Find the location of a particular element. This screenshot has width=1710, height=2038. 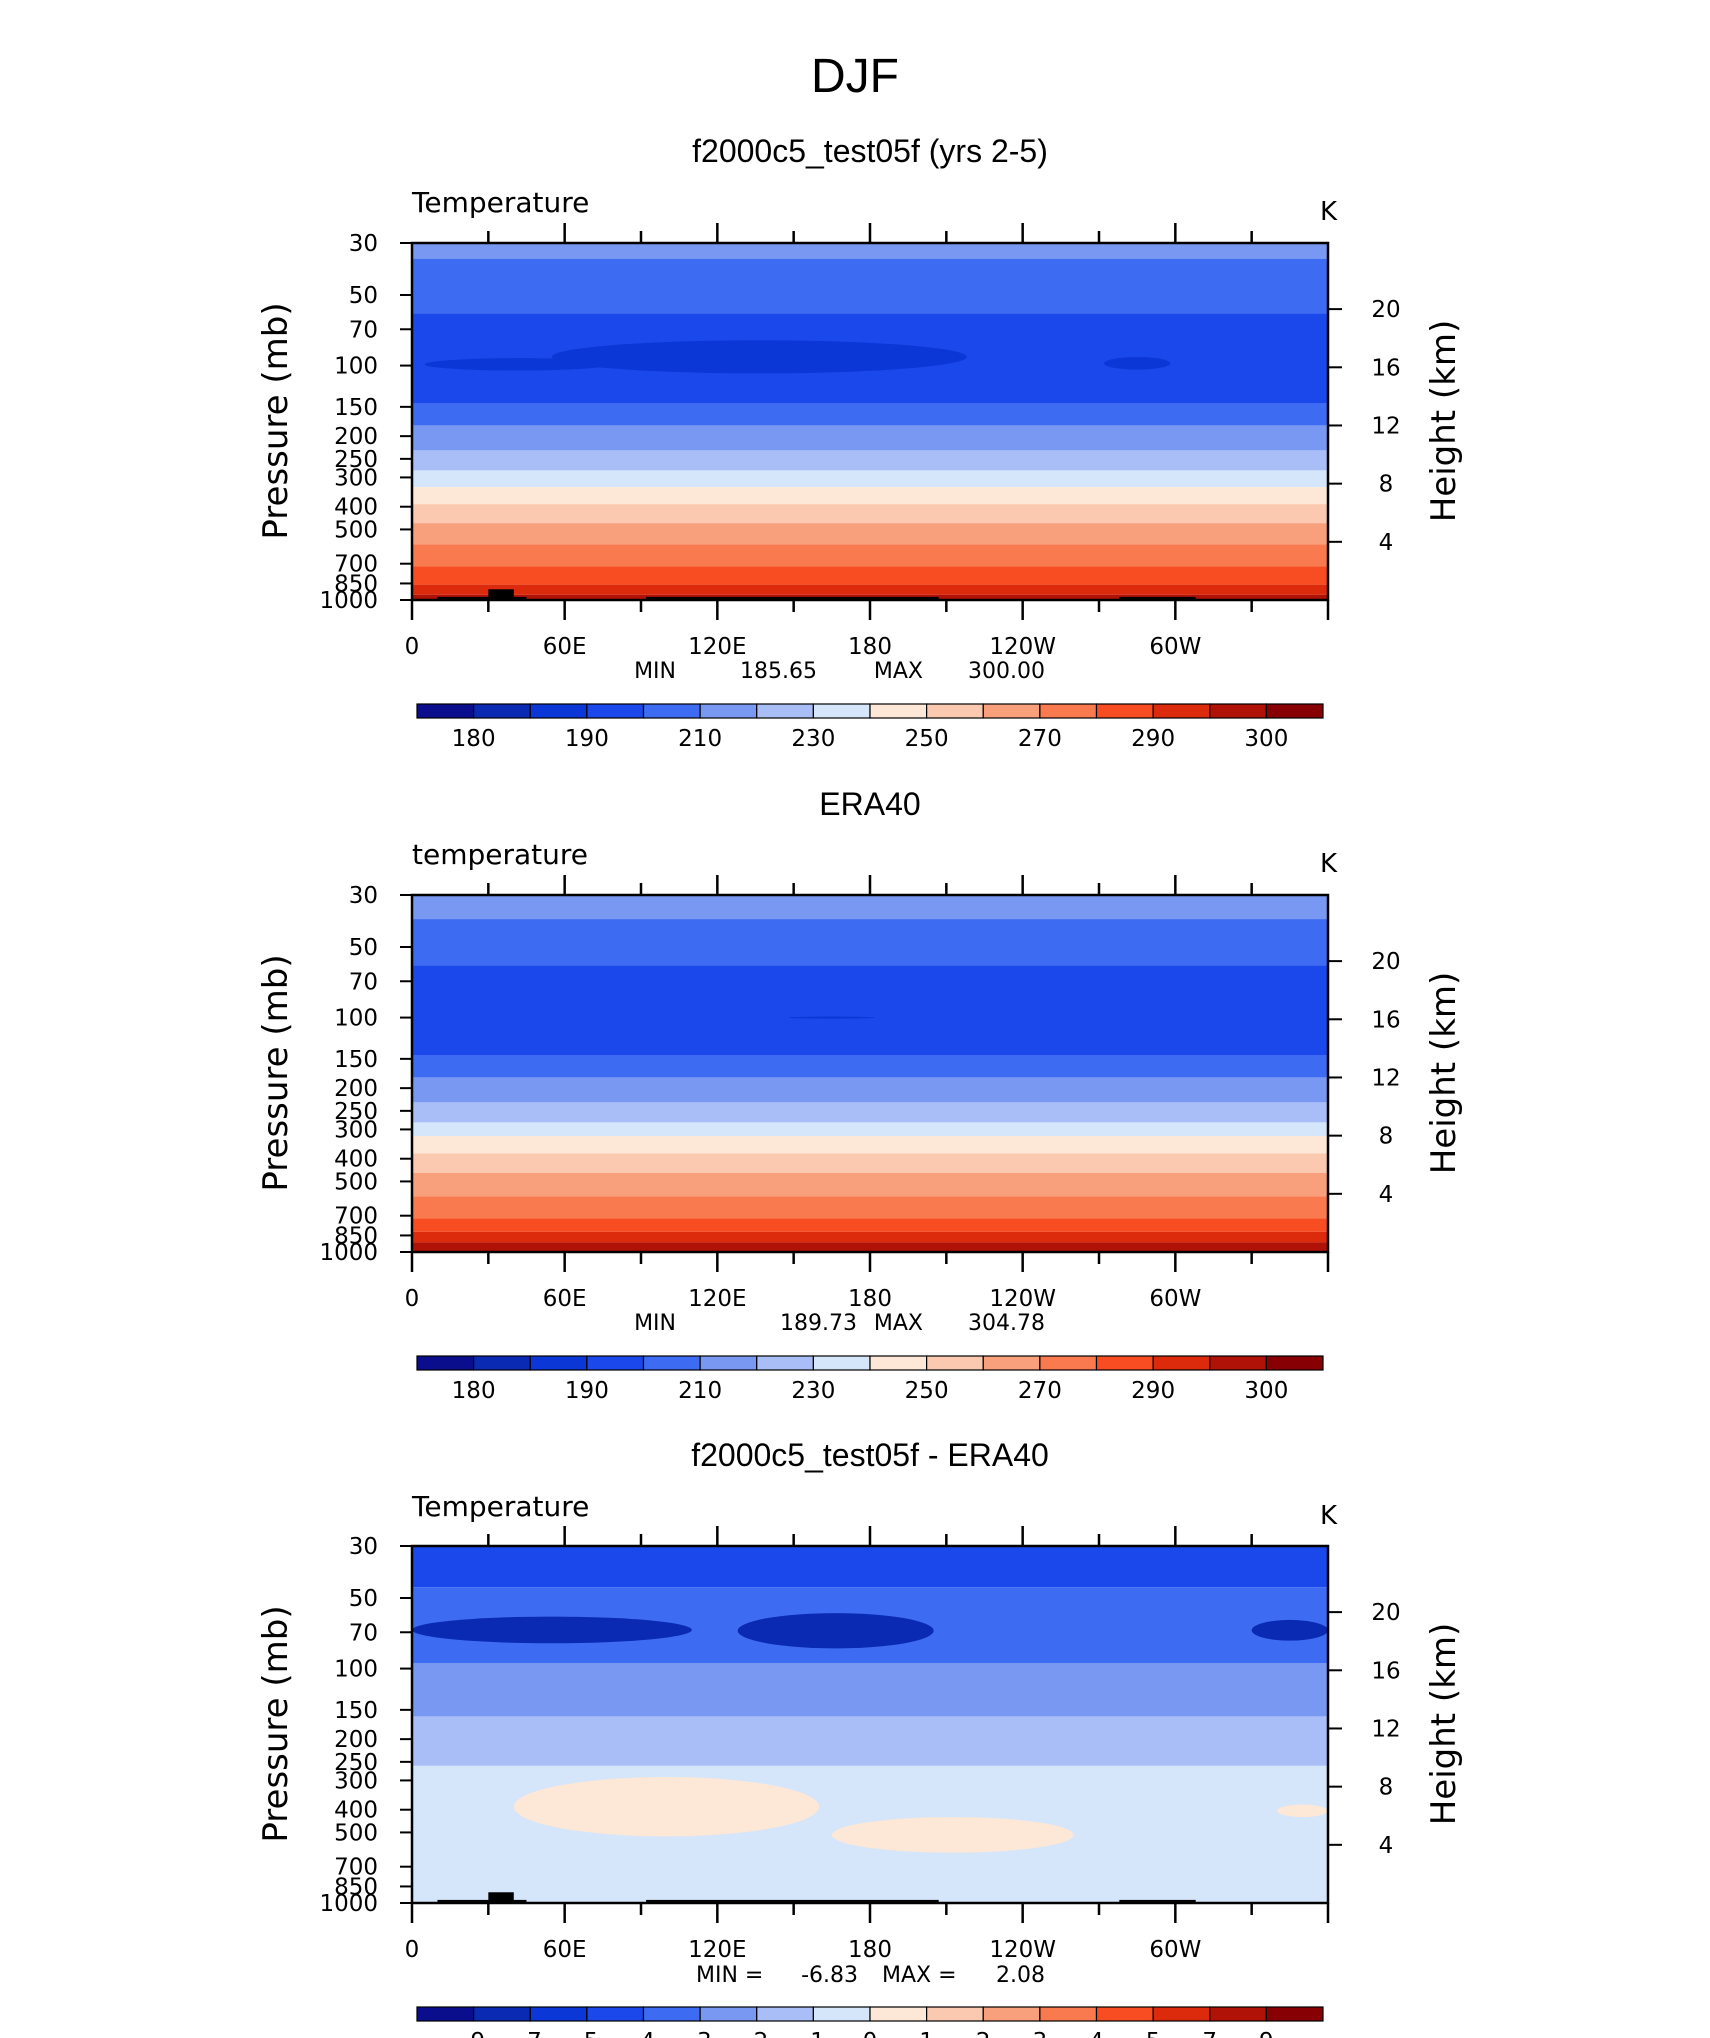

max-value: 300.00 is located at coordinates (1006, 671).